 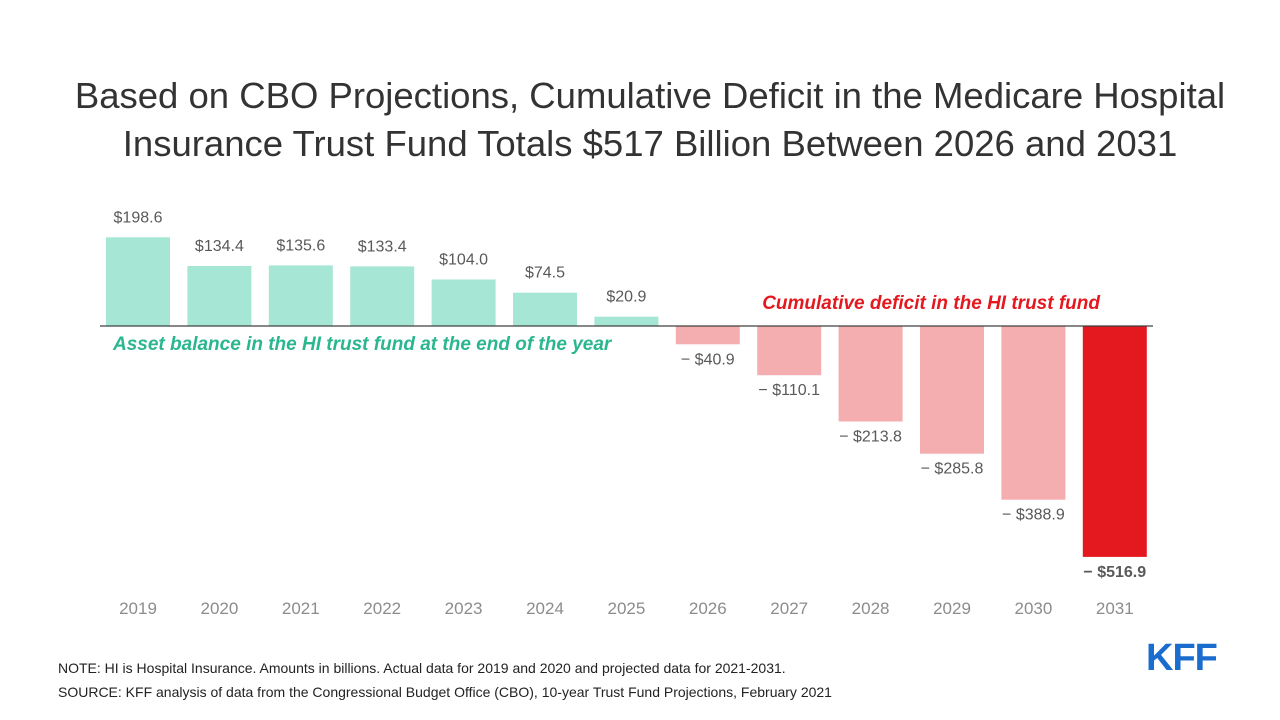 What do you see at coordinates (219, 296) in the screenshot?
I see `bar-2020` at bounding box center [219, 296].